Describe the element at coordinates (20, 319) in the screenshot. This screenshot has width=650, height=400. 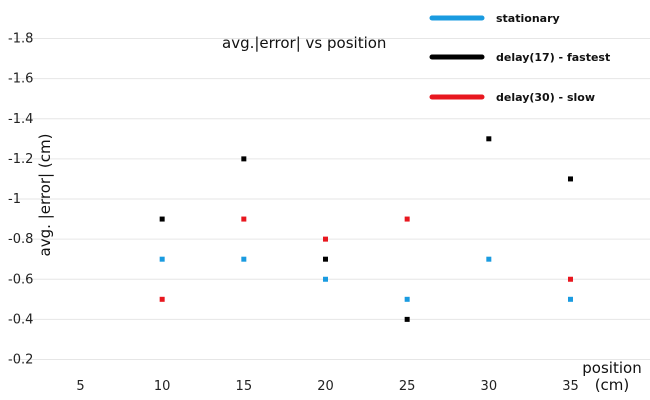
I see `y-tick-label: -0.4` at that location.